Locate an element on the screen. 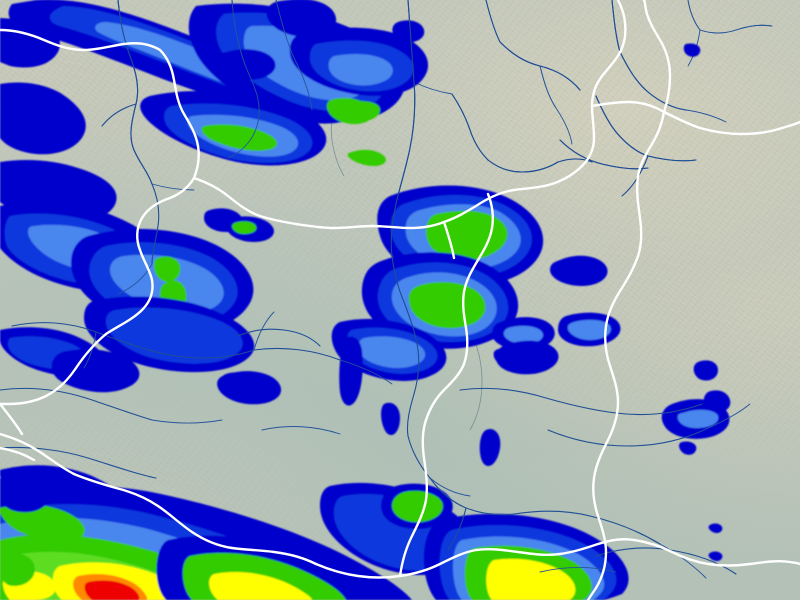 The image size is (800, 600). precip-strip-vertical is located at coordinates (351, 371).